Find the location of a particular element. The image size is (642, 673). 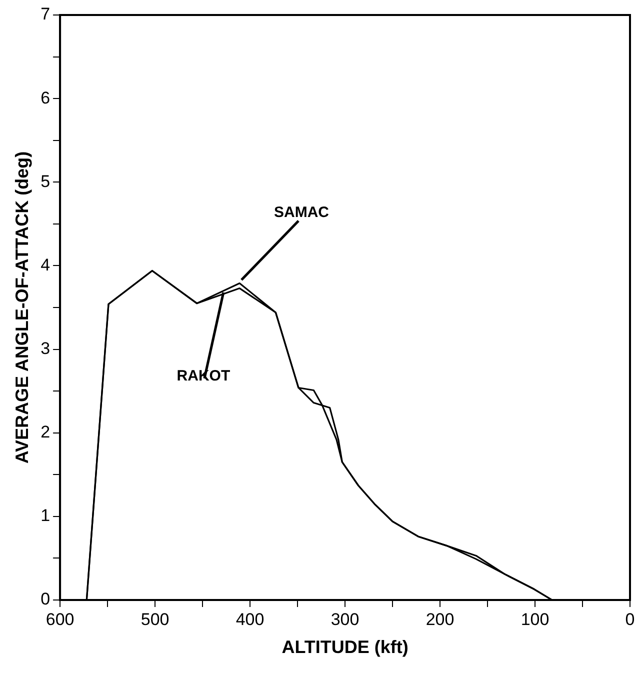

y-tick-label: 7 is located at coordinates (45, 14).